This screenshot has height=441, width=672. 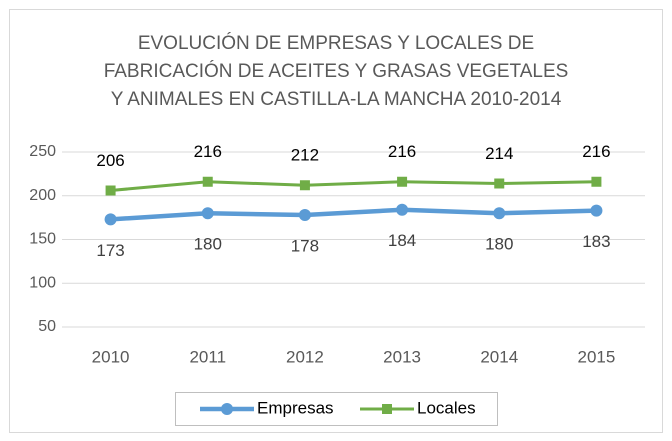 I want to click on y-tick-label: 50, so click(x=47, y=326).